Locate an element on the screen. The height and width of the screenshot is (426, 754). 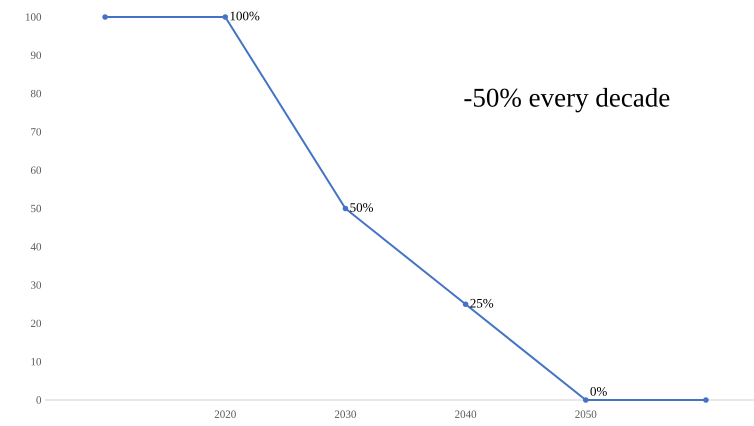
data-label: 100% is located at coordinates (245, 16).